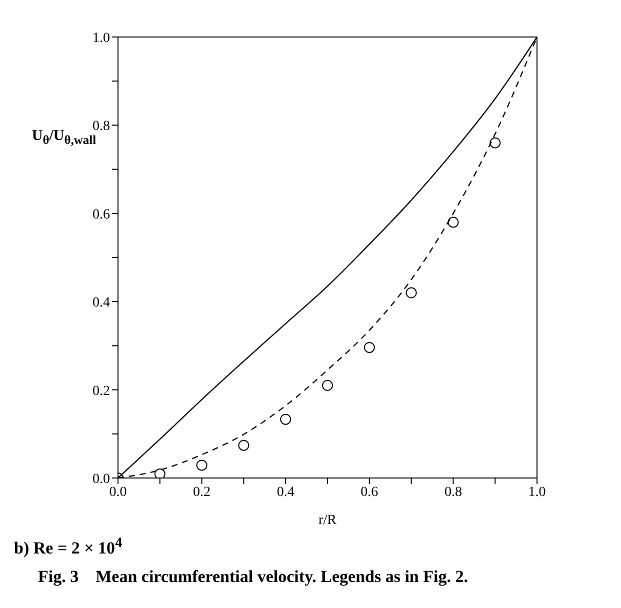  What do you see at coordinates (285, 492) in the screenshot?
I see `x-tick-label: 0.4` at bounding box center [285, 492].